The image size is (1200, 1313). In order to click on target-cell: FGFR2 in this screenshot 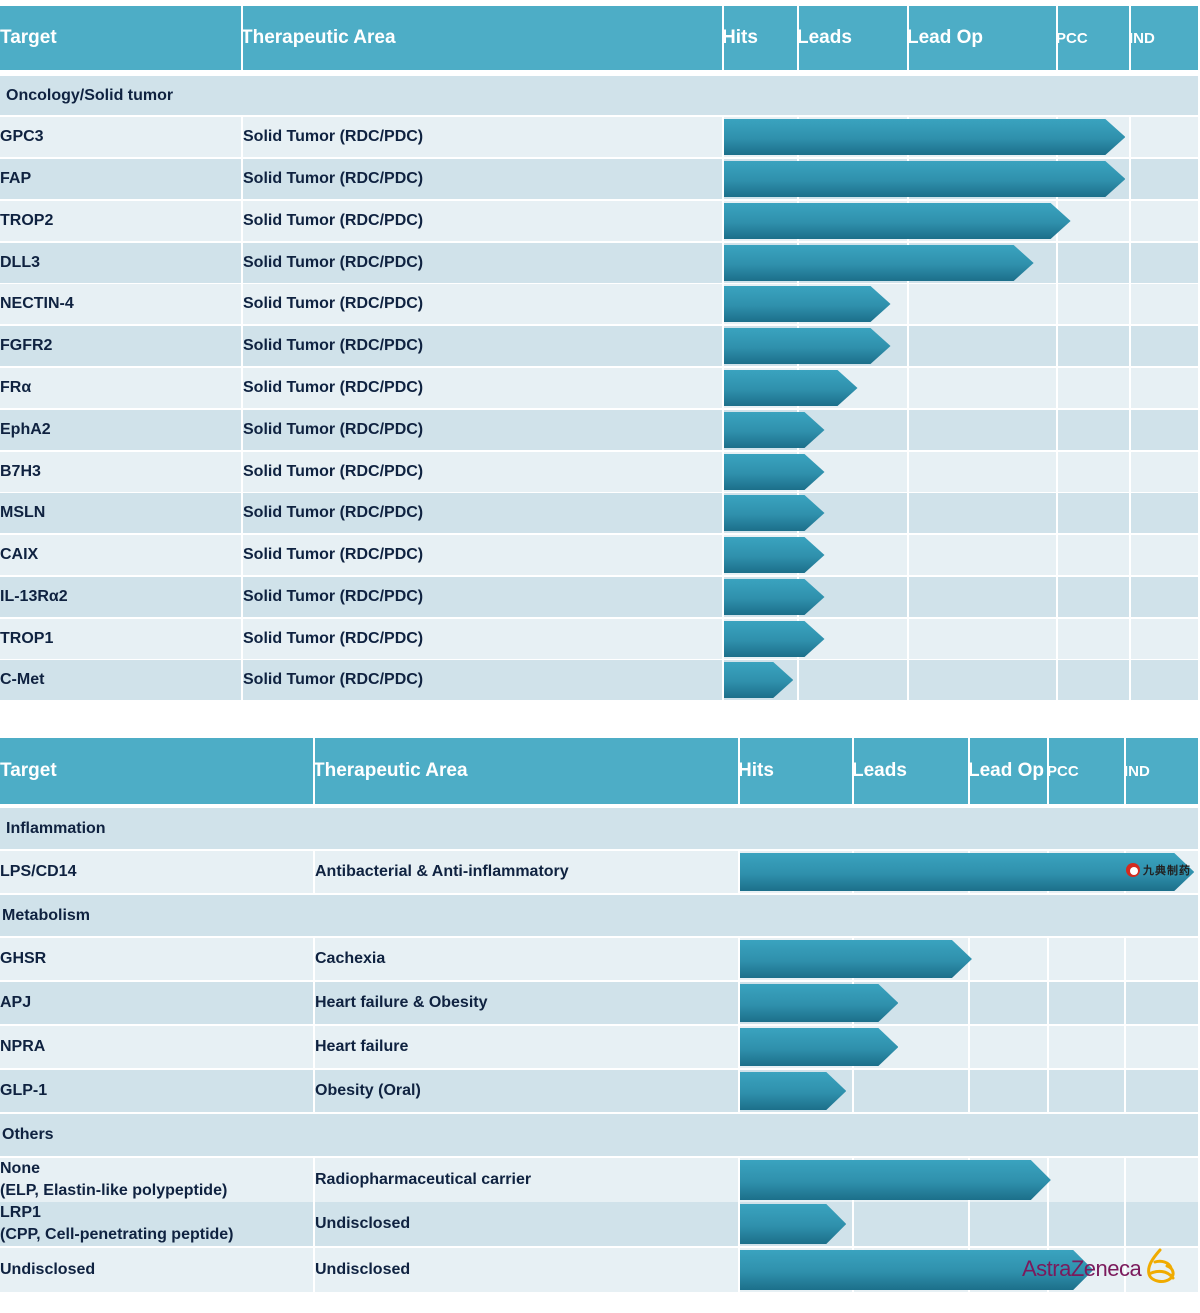, I will do `click(119, 346)`.